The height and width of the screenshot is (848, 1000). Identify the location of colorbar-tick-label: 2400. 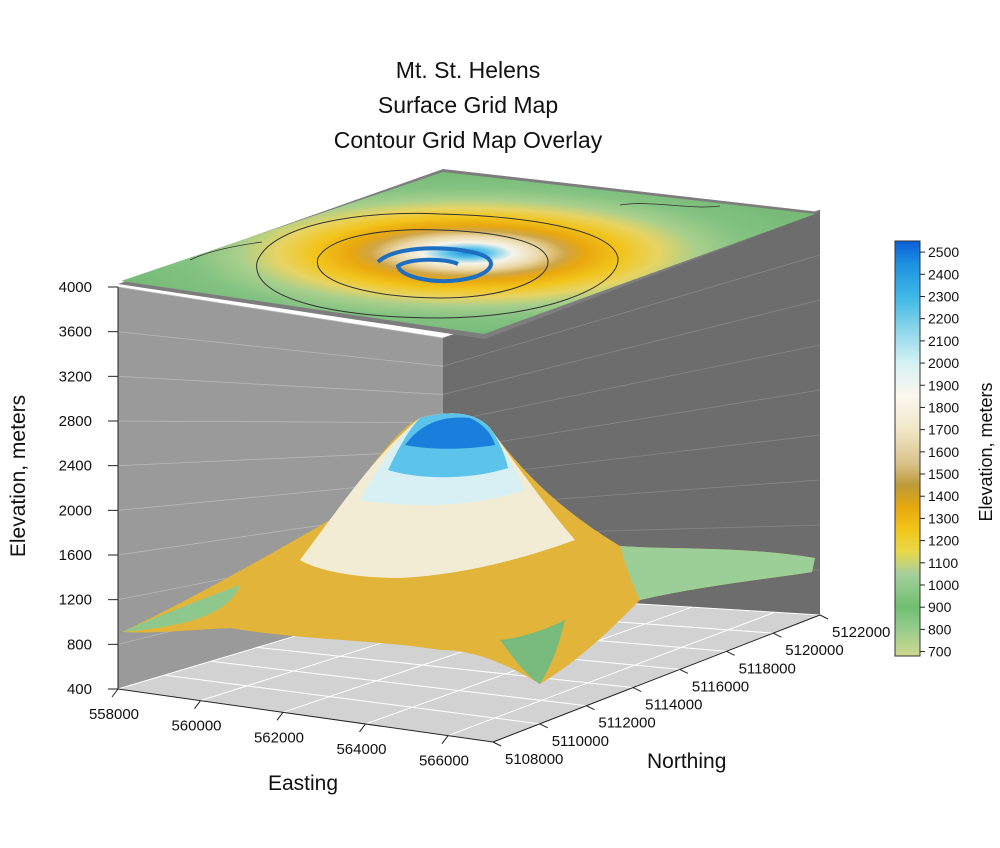
(943, 274).